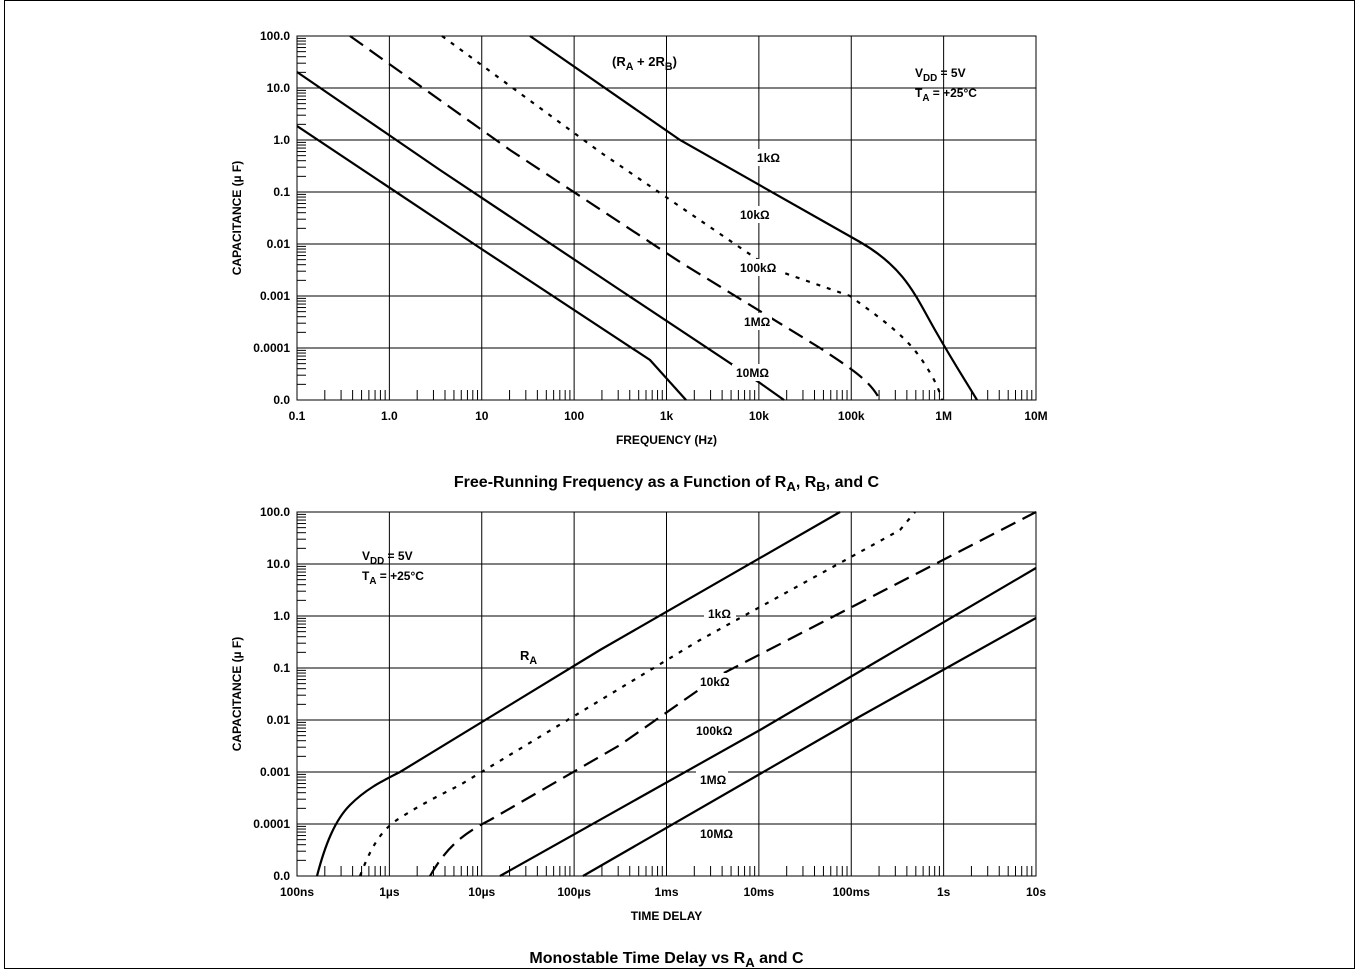 This screenshot has height=971, width=1358. Describe the element at coordinates (1035, 416) in the screenshot. I see `x-tick-label: 10M` at that location.